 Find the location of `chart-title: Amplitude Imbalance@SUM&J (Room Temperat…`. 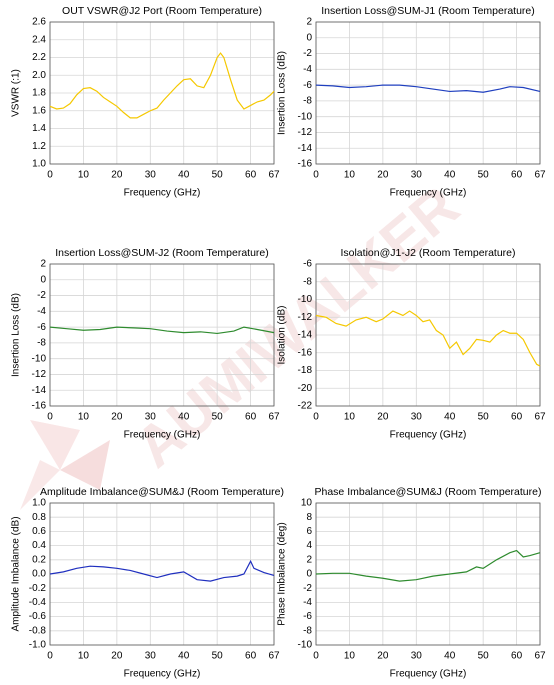

chart-title: Amplitude Imbalance@SUM&J (Room Temperat… is located at coordinates (162, 492).